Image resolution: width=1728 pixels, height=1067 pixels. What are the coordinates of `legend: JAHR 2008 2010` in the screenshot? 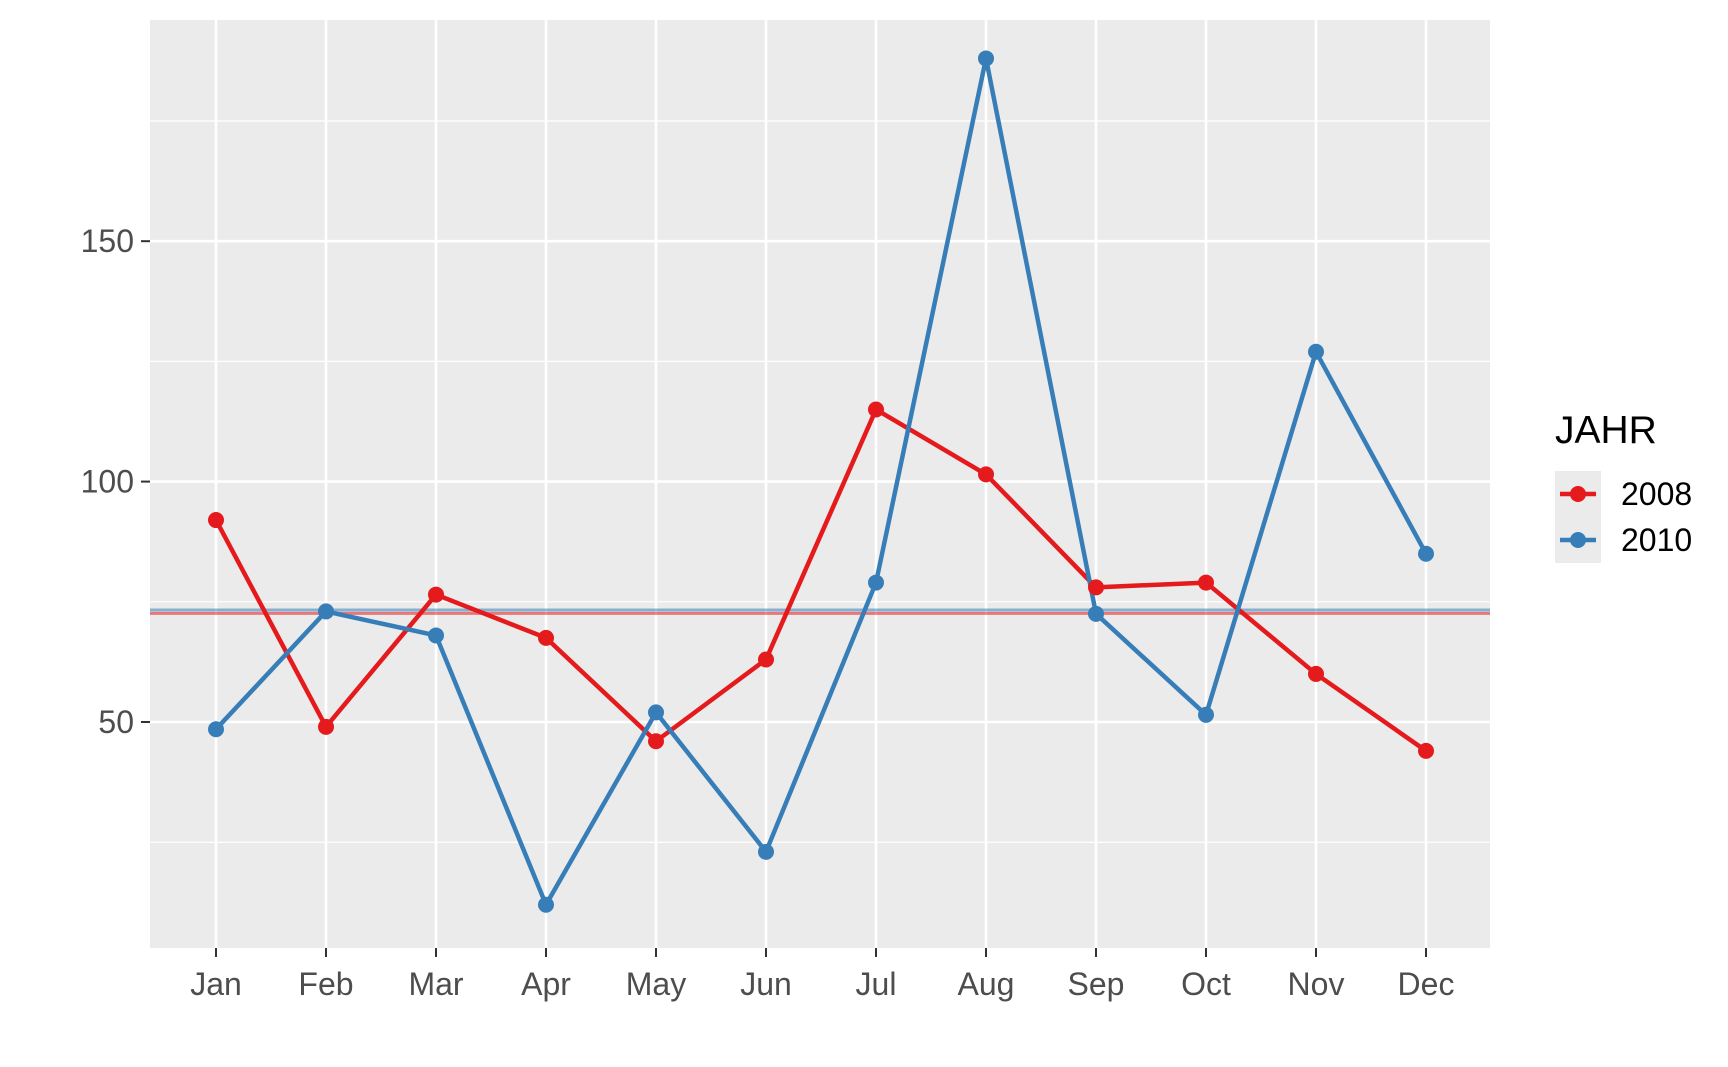 It's located at (1623, 486).